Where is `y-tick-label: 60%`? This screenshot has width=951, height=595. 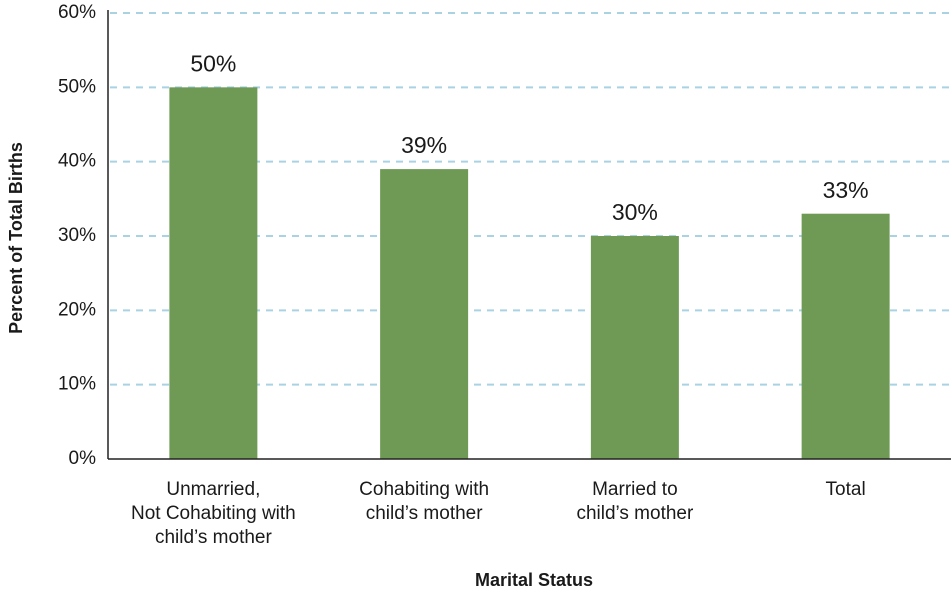 y-tick-label: 60% is located at coordinates (77, 12).